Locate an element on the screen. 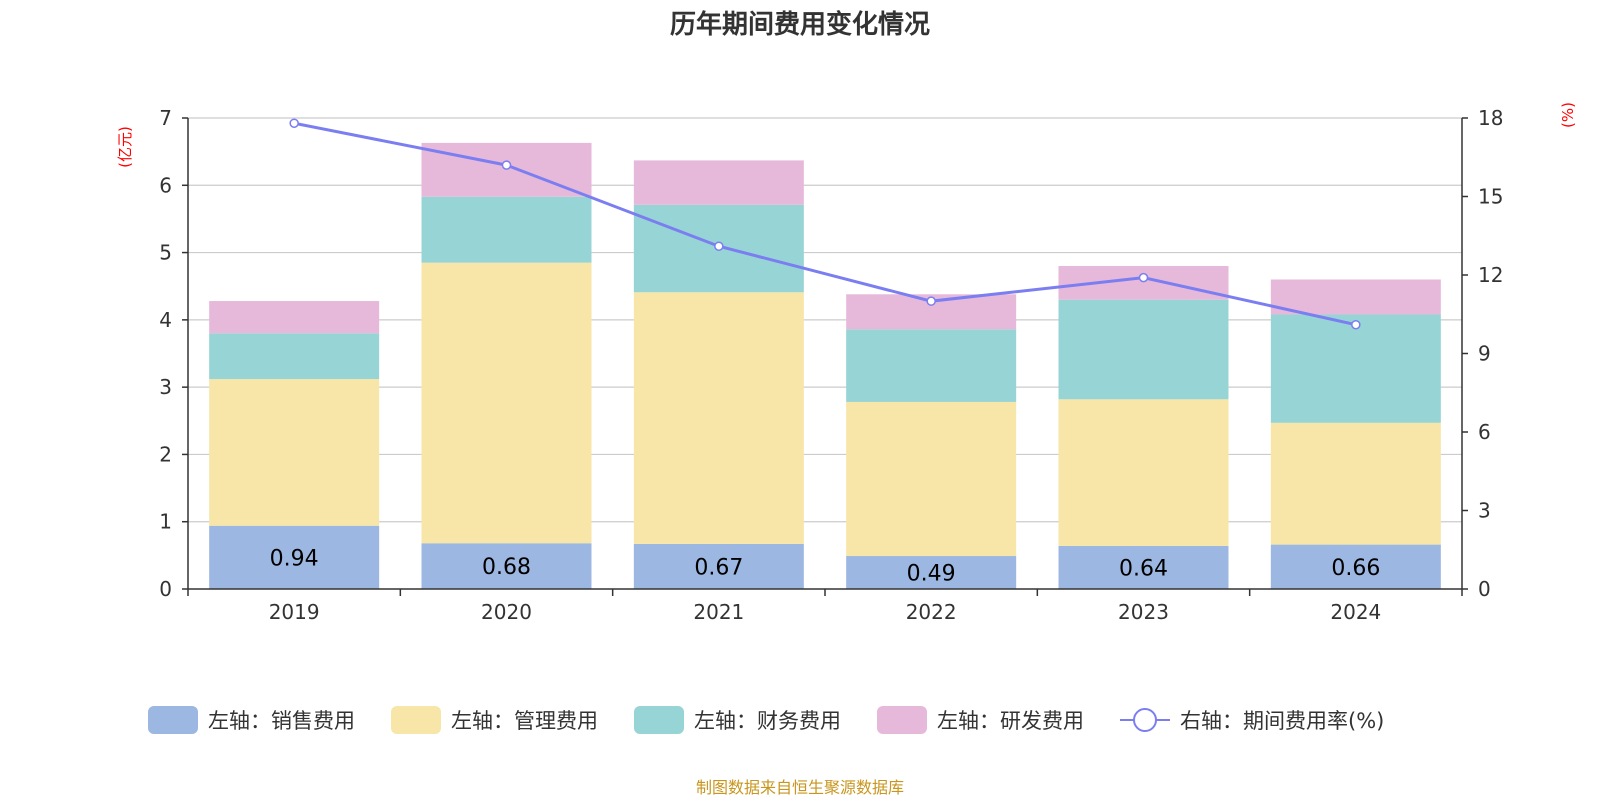 The image size is (1600, 800). legend: 左轴：销售费用 左轴：管理费用 左轴：财务费用 左轴：研发费用 右轴：期间费用率(%) is located at coordinates (766, 720).